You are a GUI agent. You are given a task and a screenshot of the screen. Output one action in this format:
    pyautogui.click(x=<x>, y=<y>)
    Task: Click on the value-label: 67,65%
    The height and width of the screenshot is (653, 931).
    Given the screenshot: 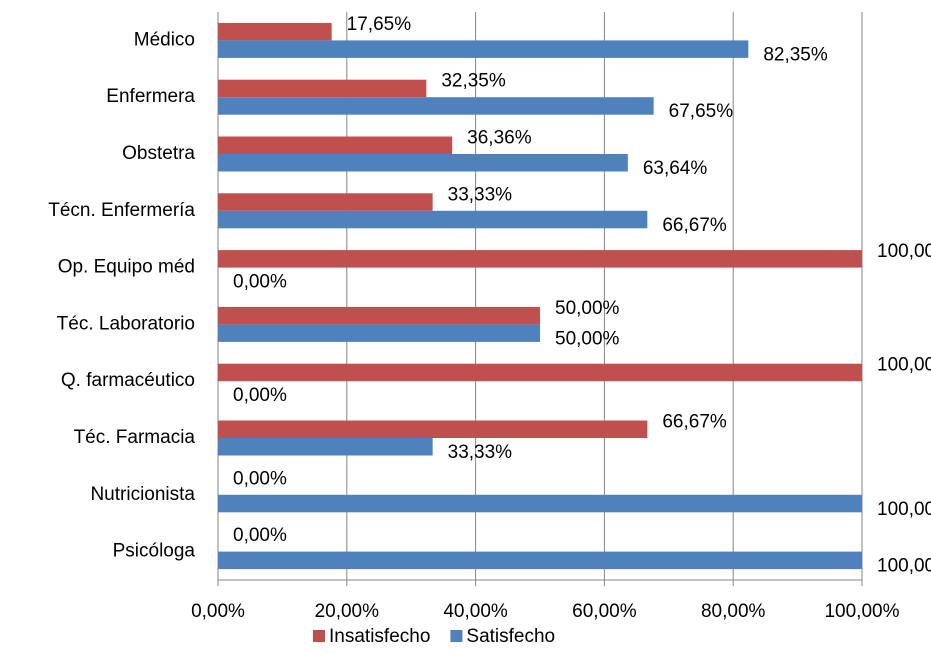 What is the action you would take?
    pyautogui.click(x=701, y=111)
    